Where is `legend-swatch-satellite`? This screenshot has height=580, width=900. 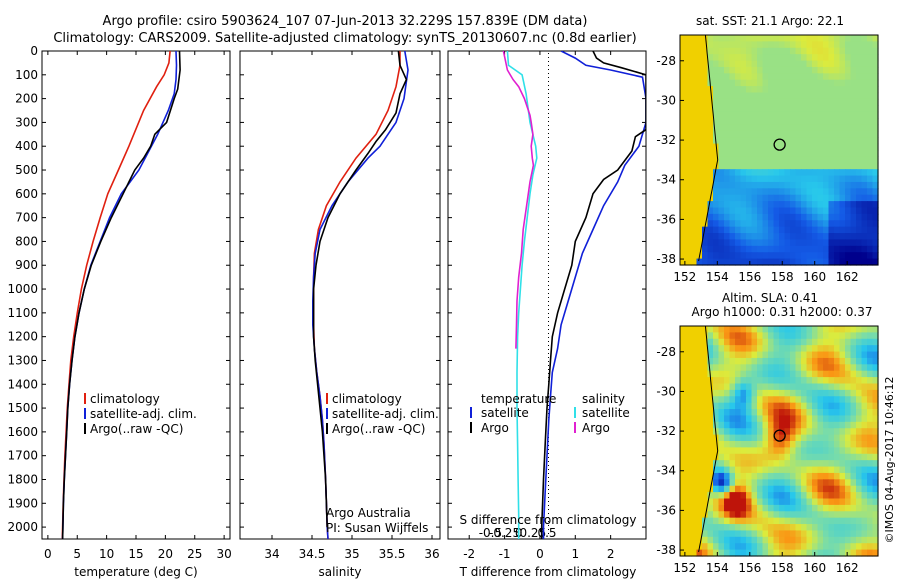
legend-swatch-satellite is located at coordinates (85, 413).